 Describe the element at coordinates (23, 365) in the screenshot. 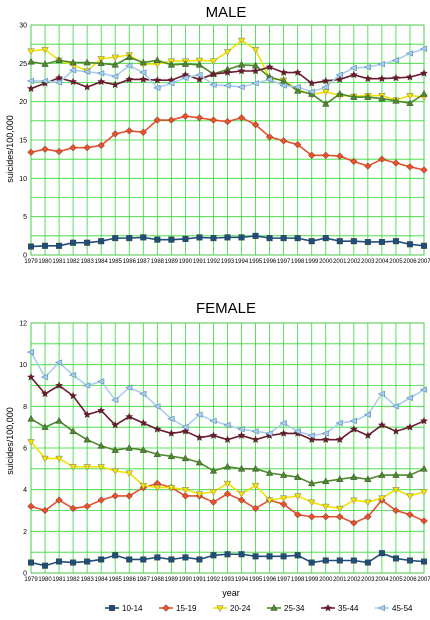

I see `y-tick-label: 10` at that location.